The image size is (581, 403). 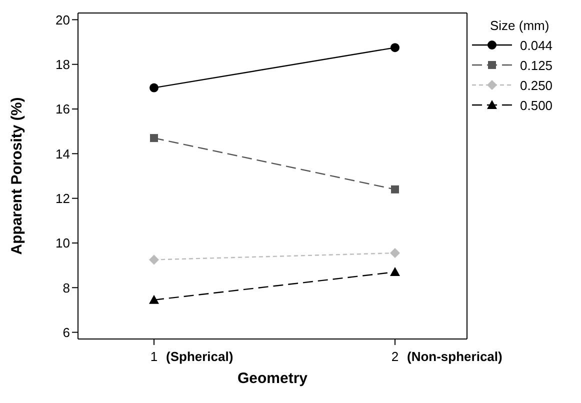 I want to click on y-tick-label: 16, so click(x=63, y=109).